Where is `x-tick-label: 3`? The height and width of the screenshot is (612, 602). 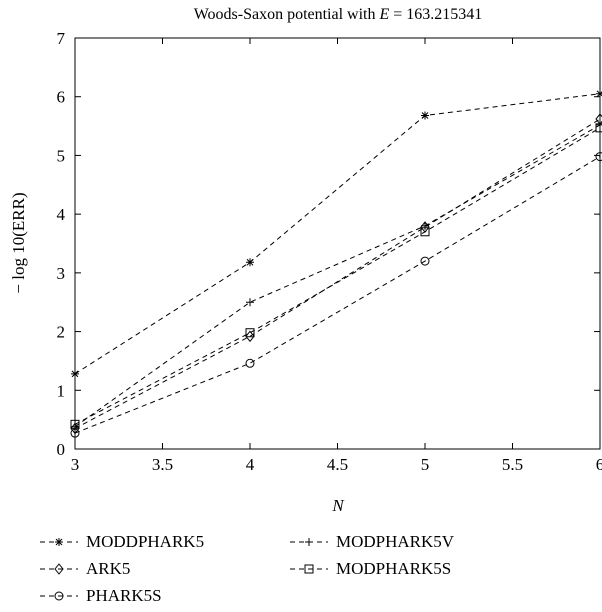
x-tick-label: 3 is located at coordinates (75, 464).